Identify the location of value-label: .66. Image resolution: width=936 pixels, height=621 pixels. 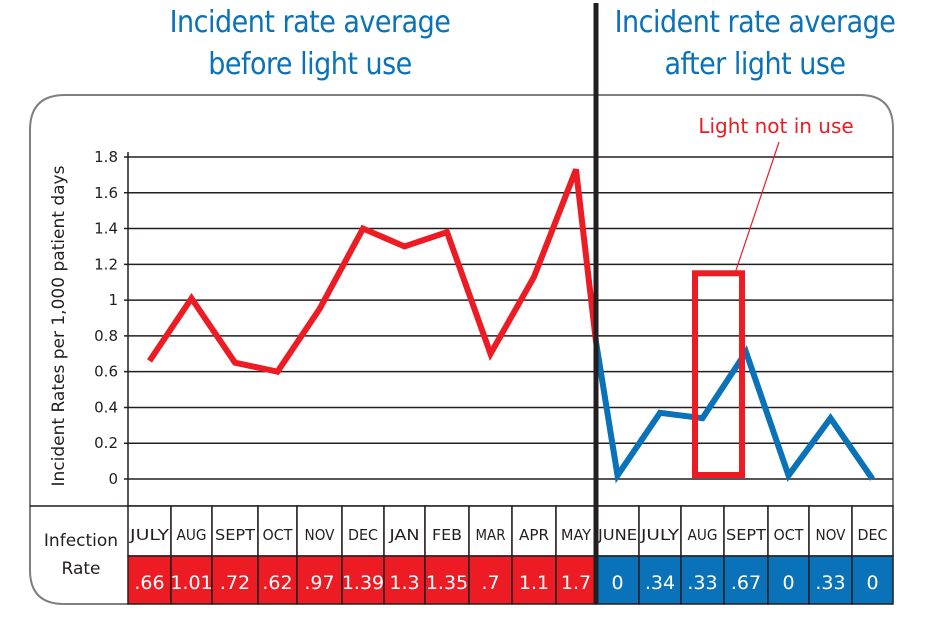
(149, 583).